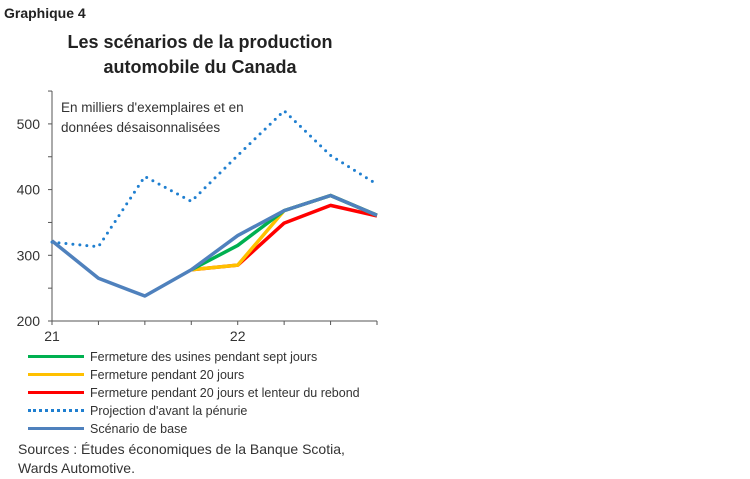 The image size is (750, 479). I want to click on legend-item: Fermeture pendant 20 jours, so click(136, 374).